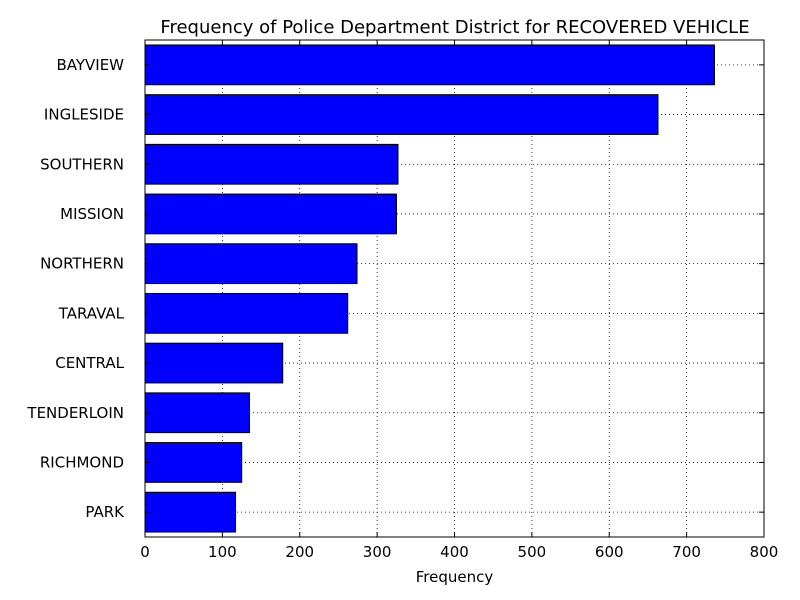  What do you see at coordinates (92, 214) in the screenshot?
I see `y-tick-label: MISSION` at bounding box center [92, 214].